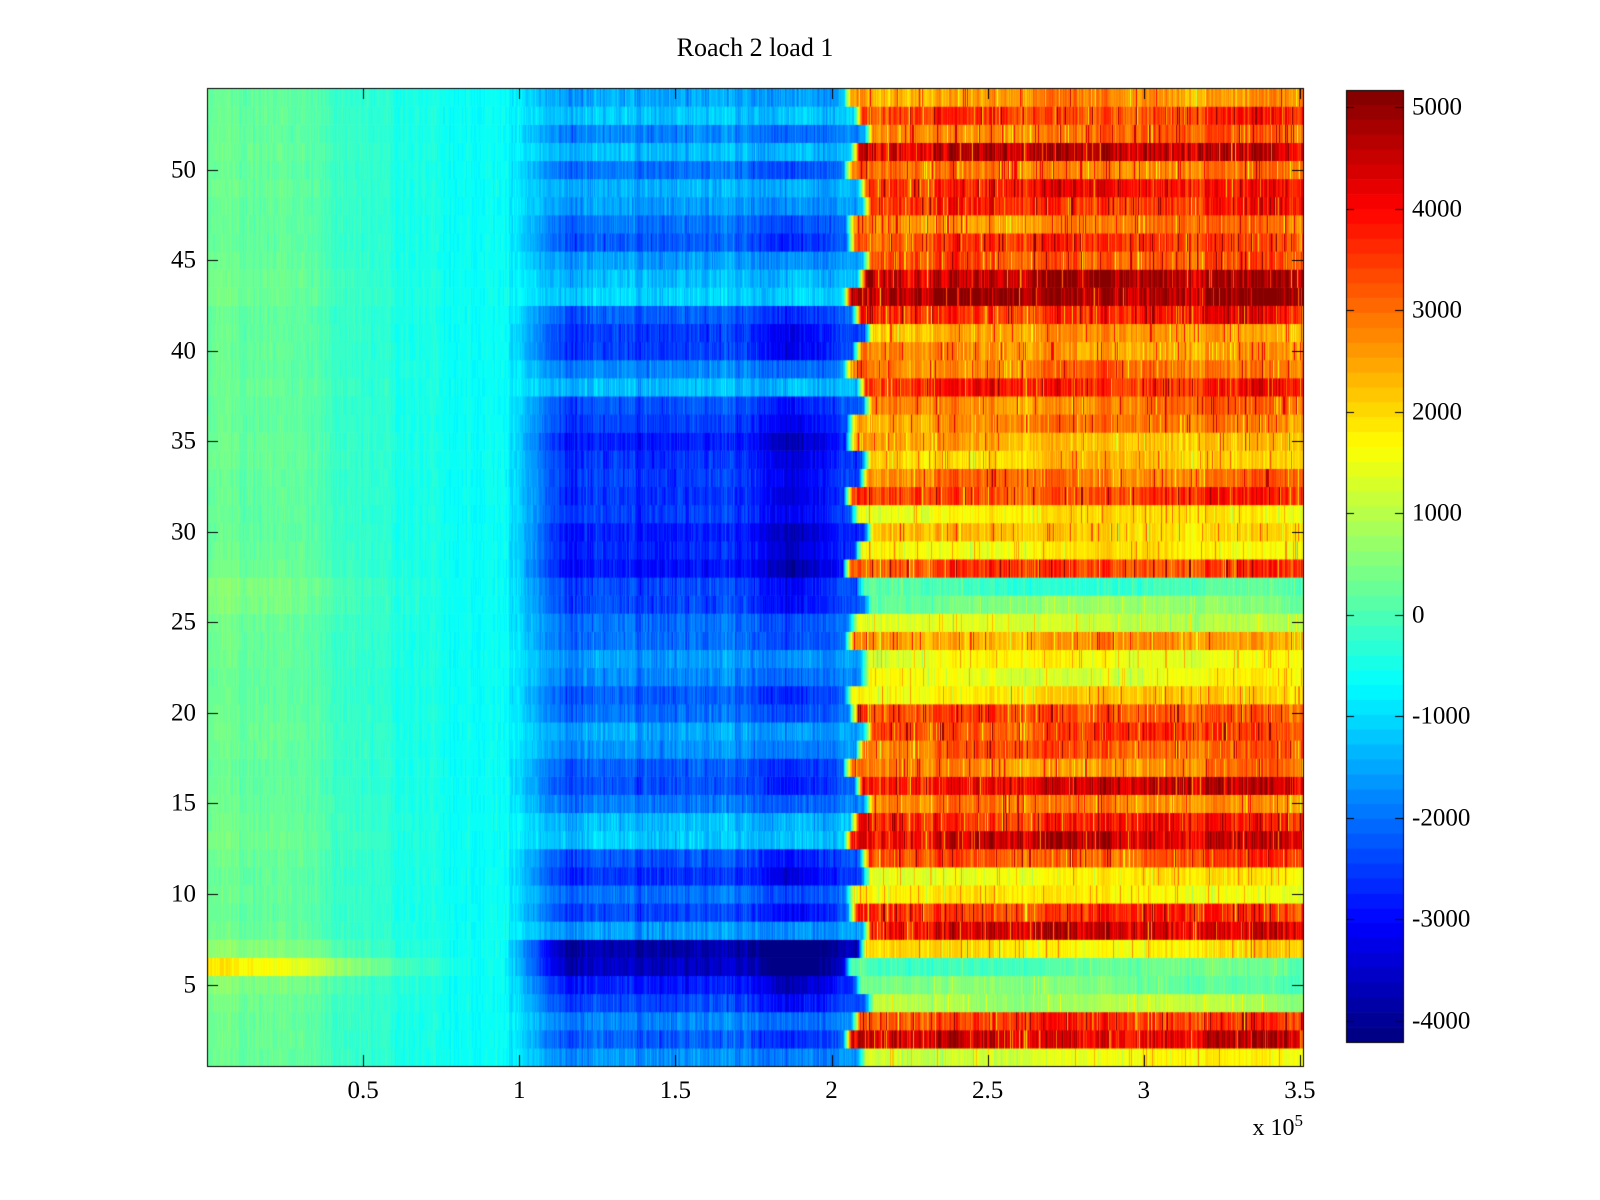 This screenshot has width=1600, height=1200. What do you see at coordinates (519, 1090) in the screenshot?
I see `x-tick-label: 1` at bounding box center [519, 1090].